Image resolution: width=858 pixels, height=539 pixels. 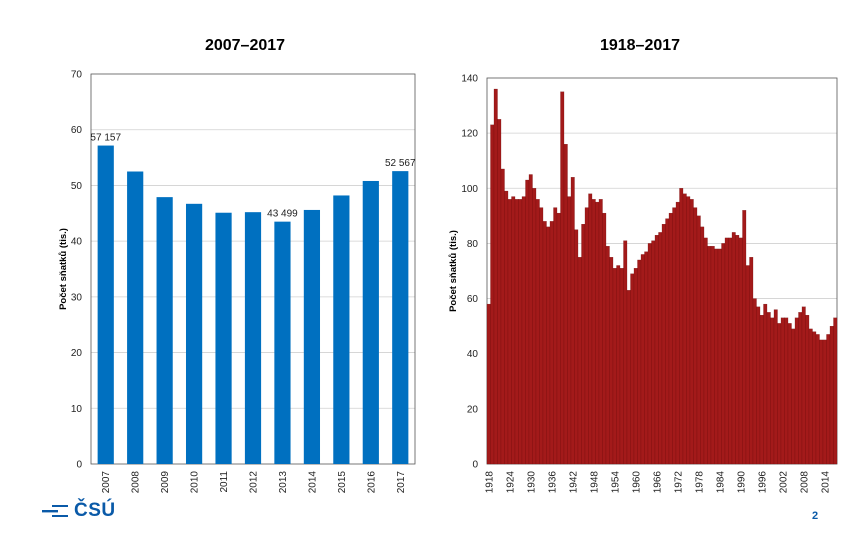 I want to click on x-tick-label: 2016, so click(x=371, y=482).